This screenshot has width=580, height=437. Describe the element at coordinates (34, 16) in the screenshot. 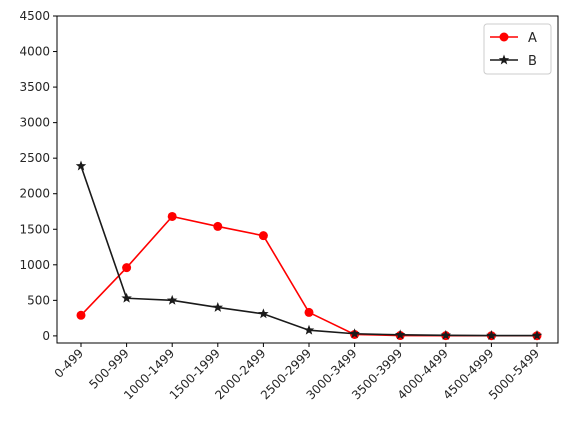

I see `y-tick-label: 4500` at that location.